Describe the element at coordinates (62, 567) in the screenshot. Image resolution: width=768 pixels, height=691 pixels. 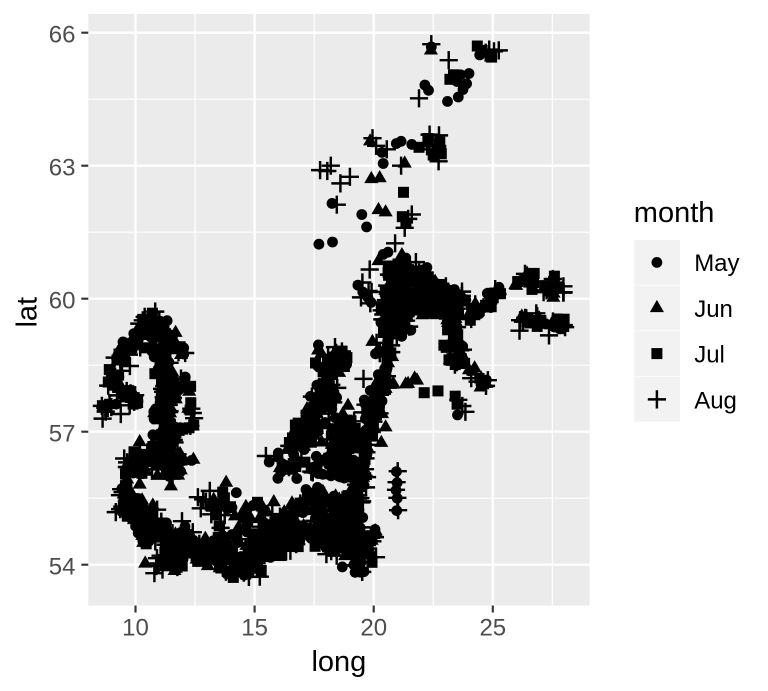
I see `svg-text: 54` at that location.